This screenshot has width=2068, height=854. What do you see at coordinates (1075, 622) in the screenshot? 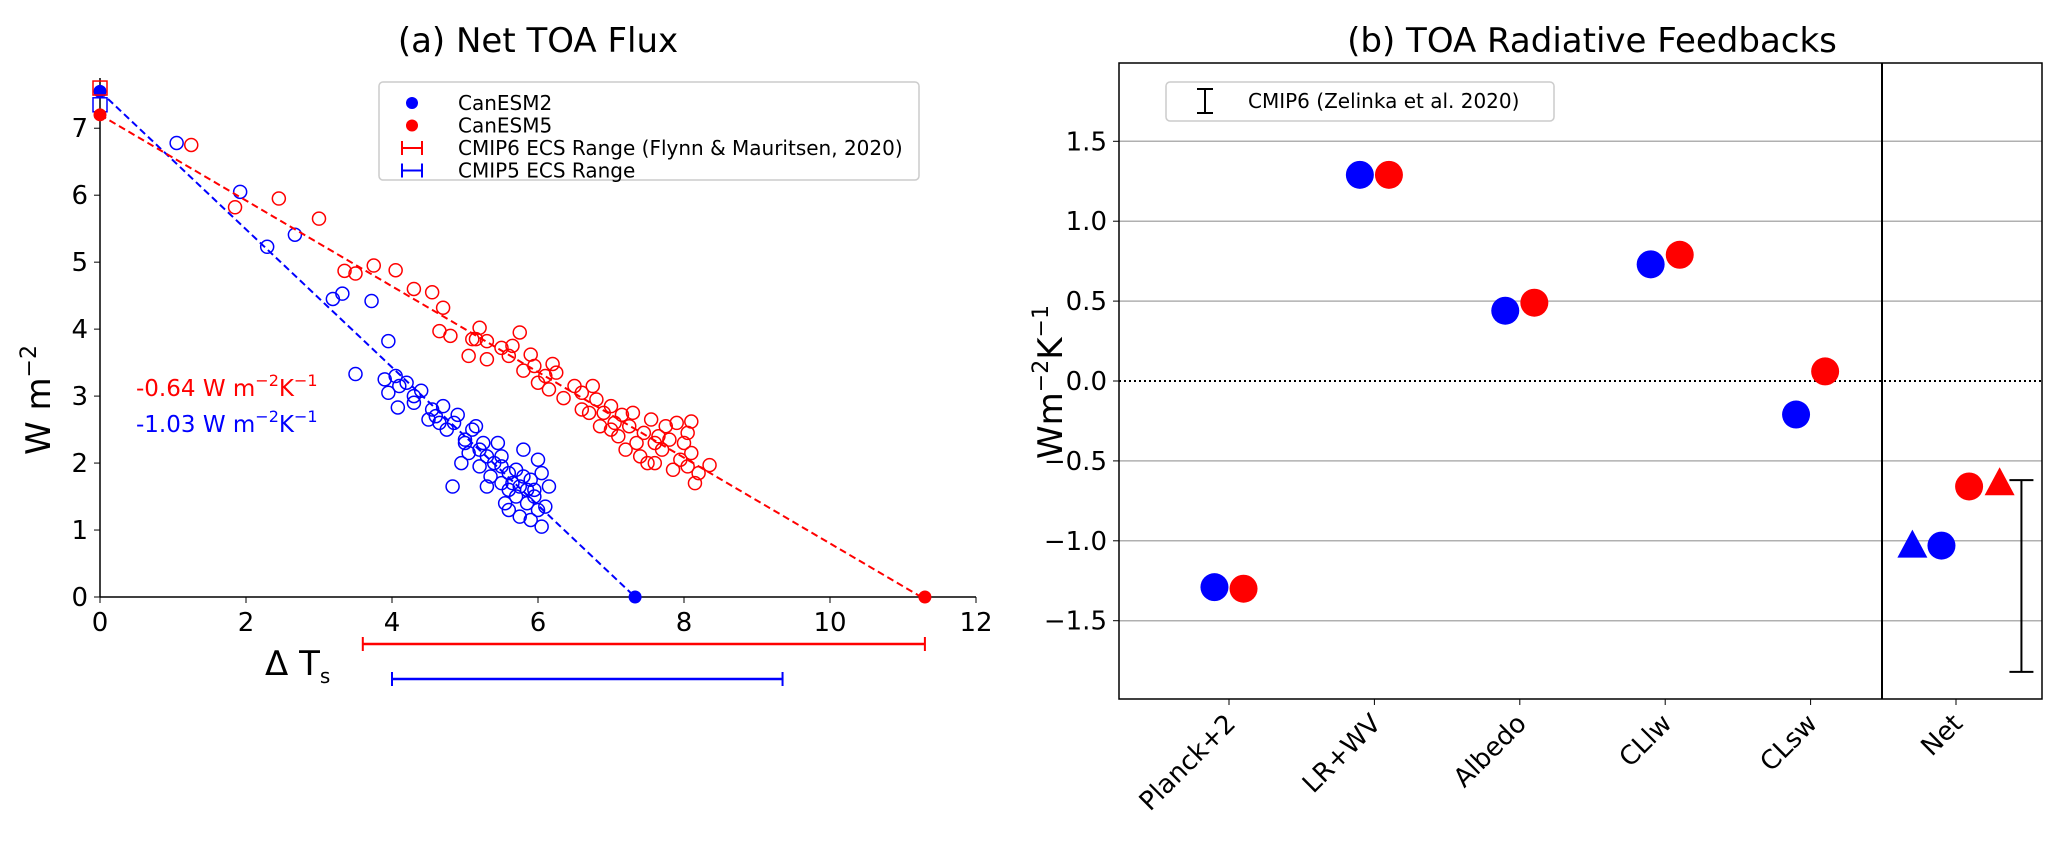
I see `y-tick-label: −1.5` at bounding box center [1075, 622].